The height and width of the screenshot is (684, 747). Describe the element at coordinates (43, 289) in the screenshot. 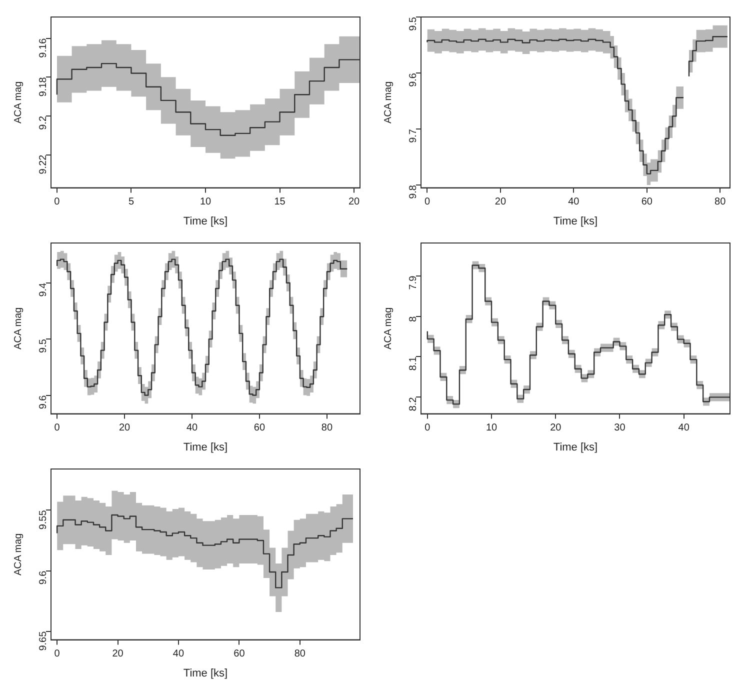

I see `y-tick-label: 9.4` at that location.